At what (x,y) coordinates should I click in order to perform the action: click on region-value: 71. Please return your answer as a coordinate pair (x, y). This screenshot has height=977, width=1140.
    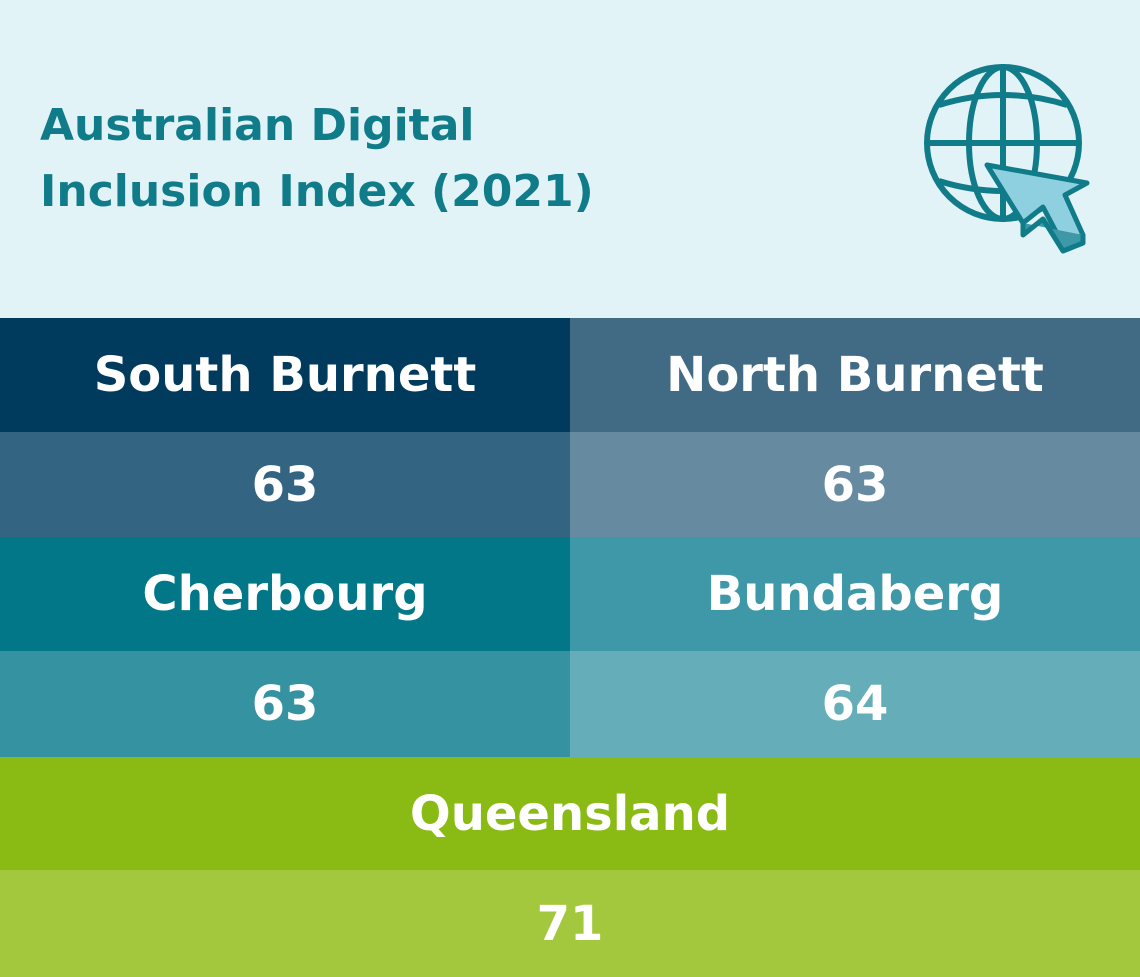
    Looking at the image, I should click on (570, 923).